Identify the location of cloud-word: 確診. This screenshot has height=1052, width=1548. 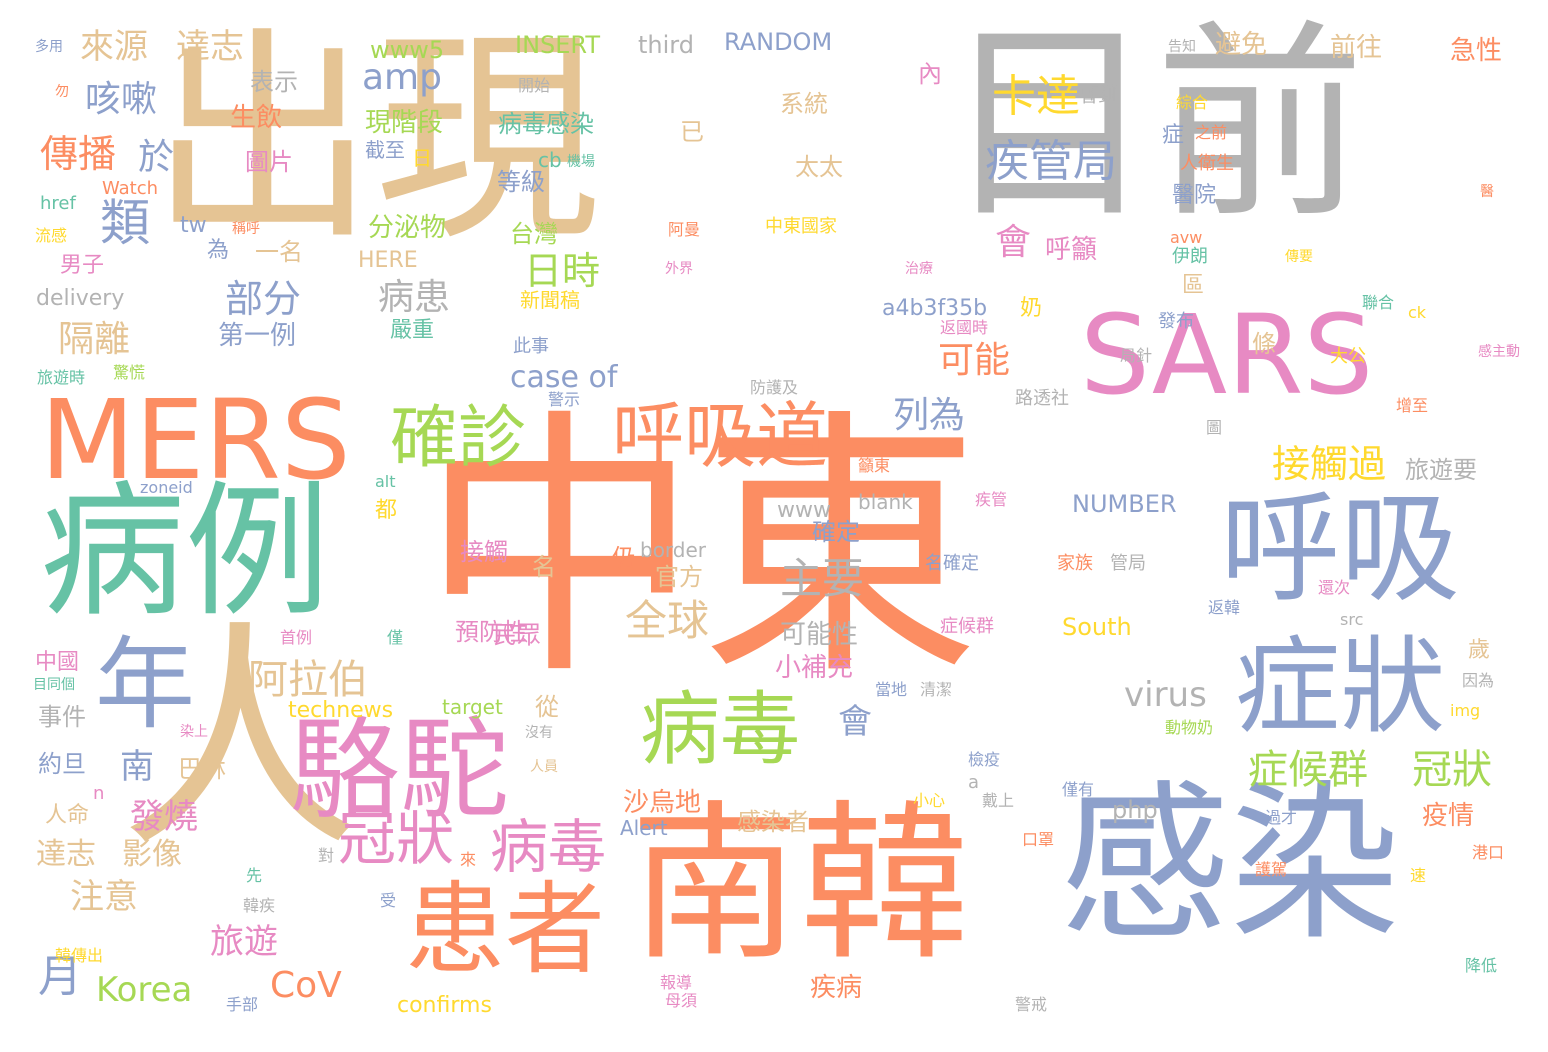
(458, 438).